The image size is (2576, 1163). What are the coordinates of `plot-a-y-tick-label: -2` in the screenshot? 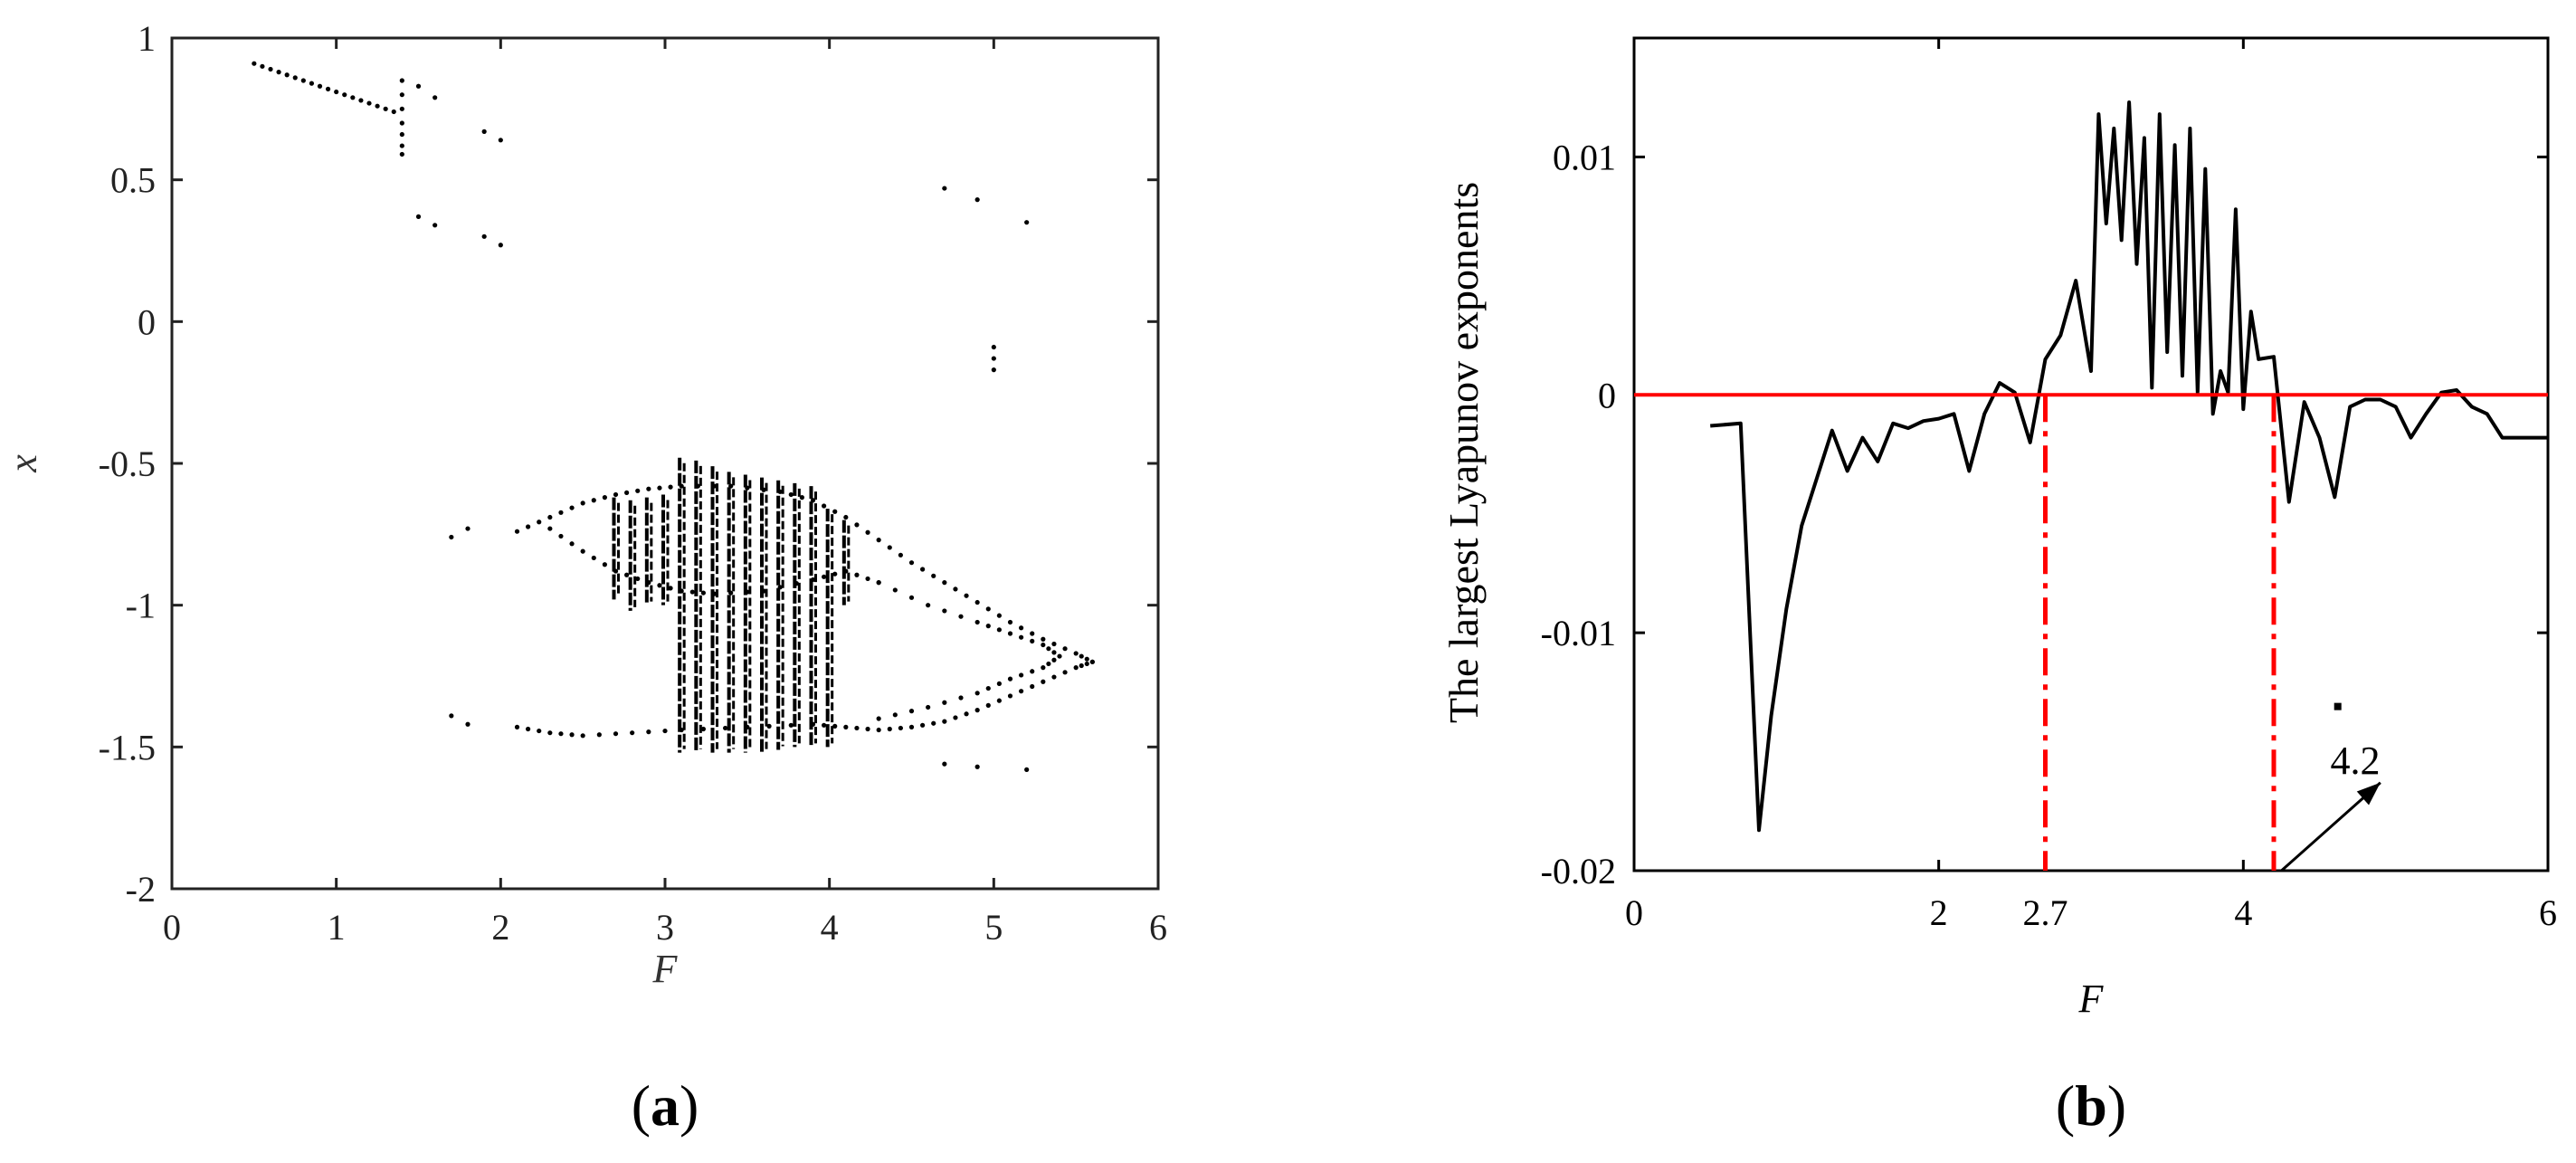 It's located at (141, 889).